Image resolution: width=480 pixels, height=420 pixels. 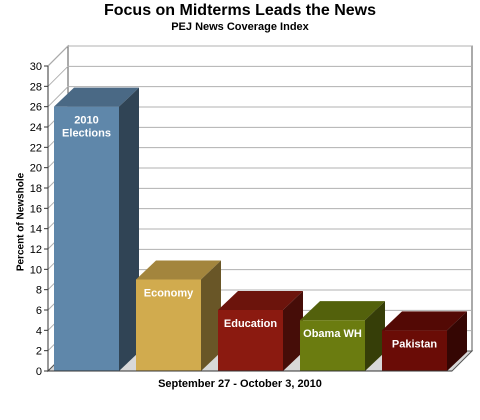 What do you see at coordinates (36, 230) in the screenshot?
I see `y-tick-label: 14` at bounding box center [36, 230].